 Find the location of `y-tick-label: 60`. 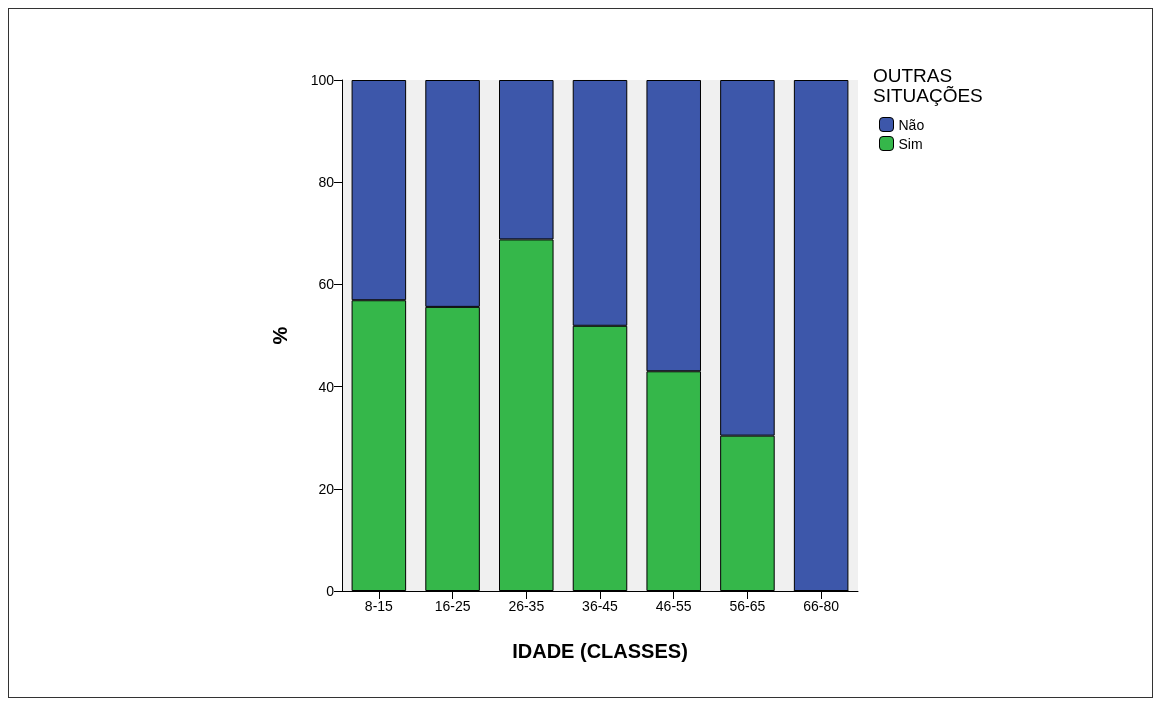

y-tick-label: 60 is located at coordinates (326, 284).